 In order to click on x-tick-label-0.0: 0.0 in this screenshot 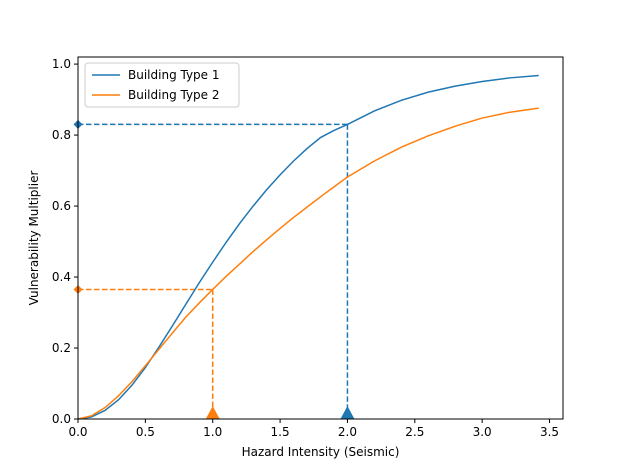, I will do `click(77, 432)`.